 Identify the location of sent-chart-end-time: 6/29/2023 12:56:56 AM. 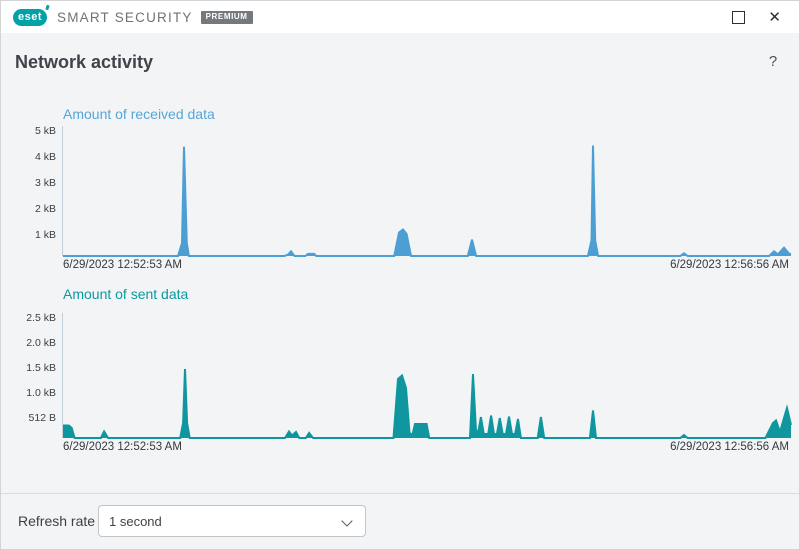
(729, 447).